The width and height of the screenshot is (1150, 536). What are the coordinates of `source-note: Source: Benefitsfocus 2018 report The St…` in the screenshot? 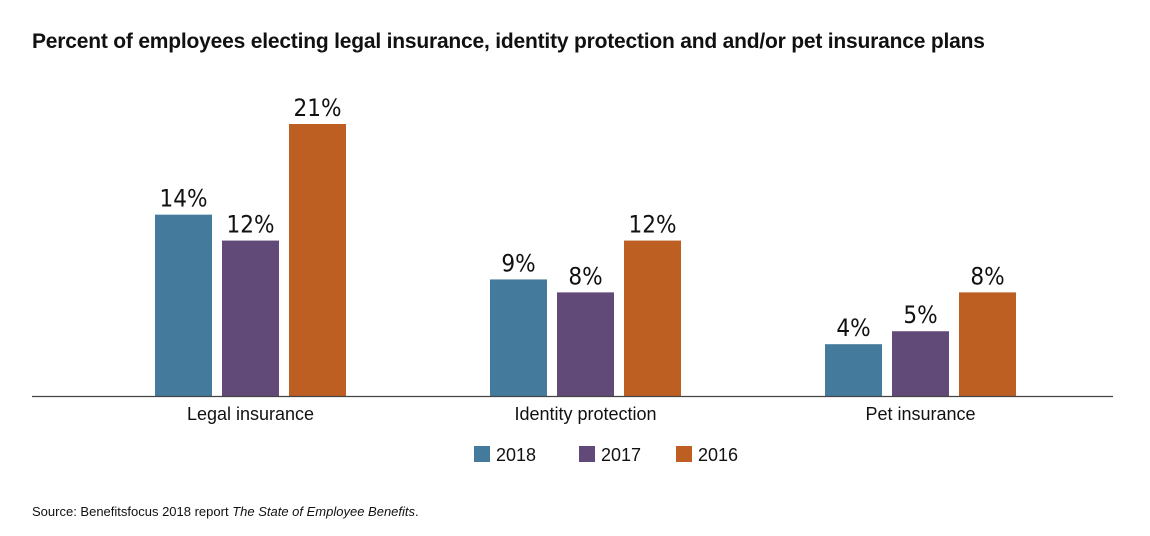 It's located at (225, 511).